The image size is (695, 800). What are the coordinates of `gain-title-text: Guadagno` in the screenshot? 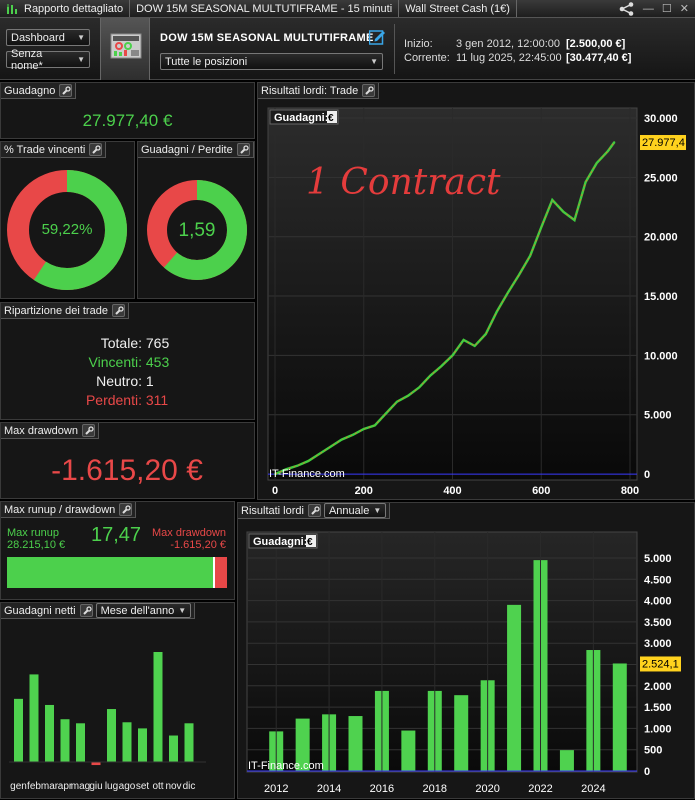 It's located at (30, 90).